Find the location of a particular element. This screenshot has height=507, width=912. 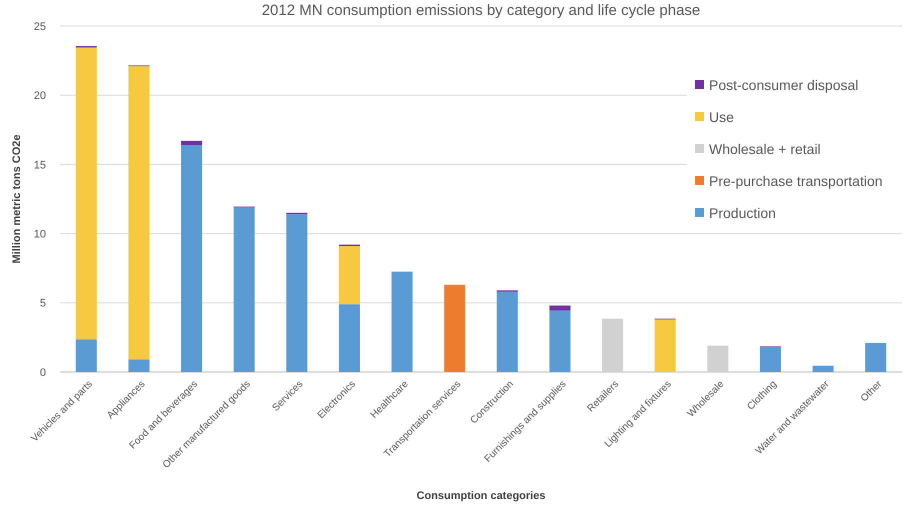

y-tick-label: 20 is located at coordinates (40, 96).